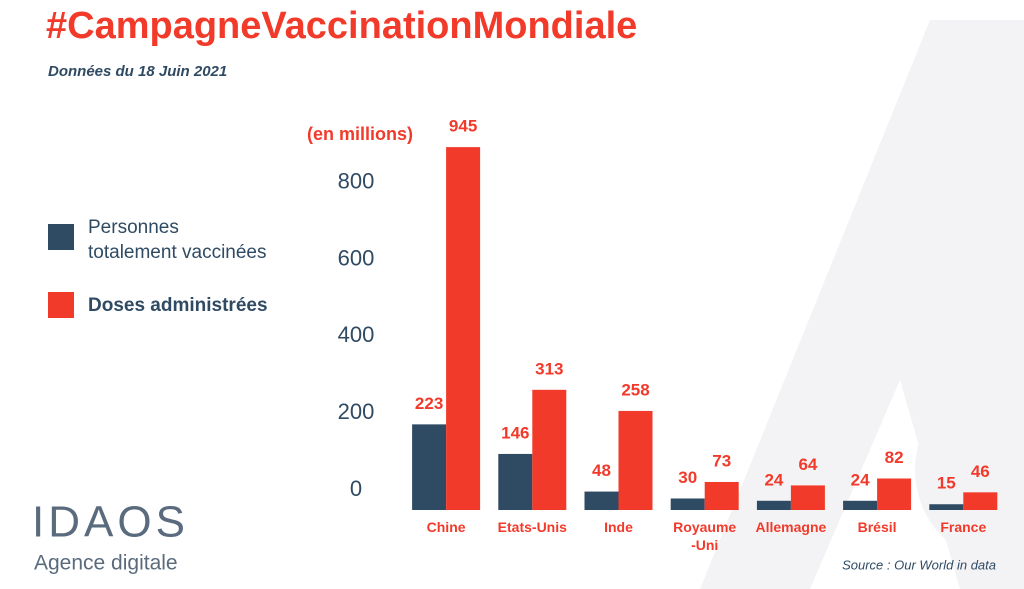  I want to click on x-tick-label: Etats-Unis, so click(532, 527).